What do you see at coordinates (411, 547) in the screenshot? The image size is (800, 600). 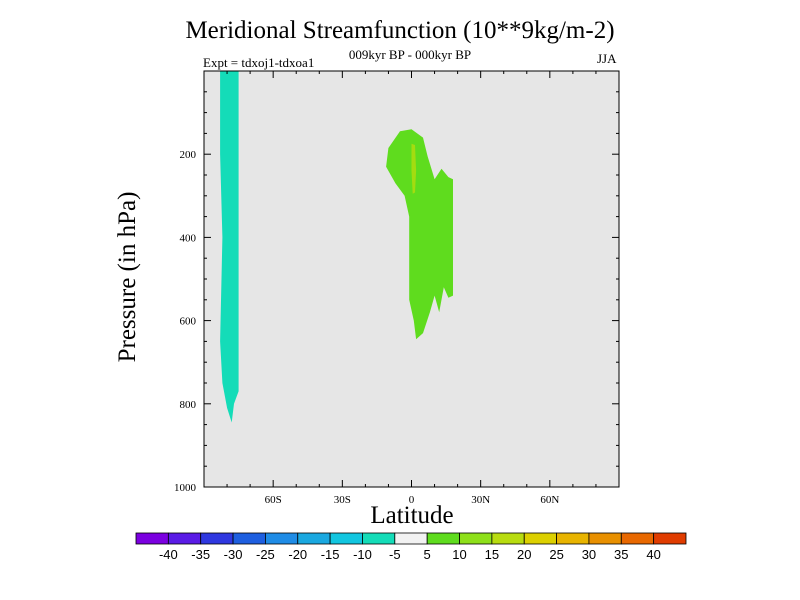 I see `colorbar: -40 -35 -30 -25 -20 -15 -10 -5 5 10 15 20 25 30 35 40` at bounding box center [411, 547].